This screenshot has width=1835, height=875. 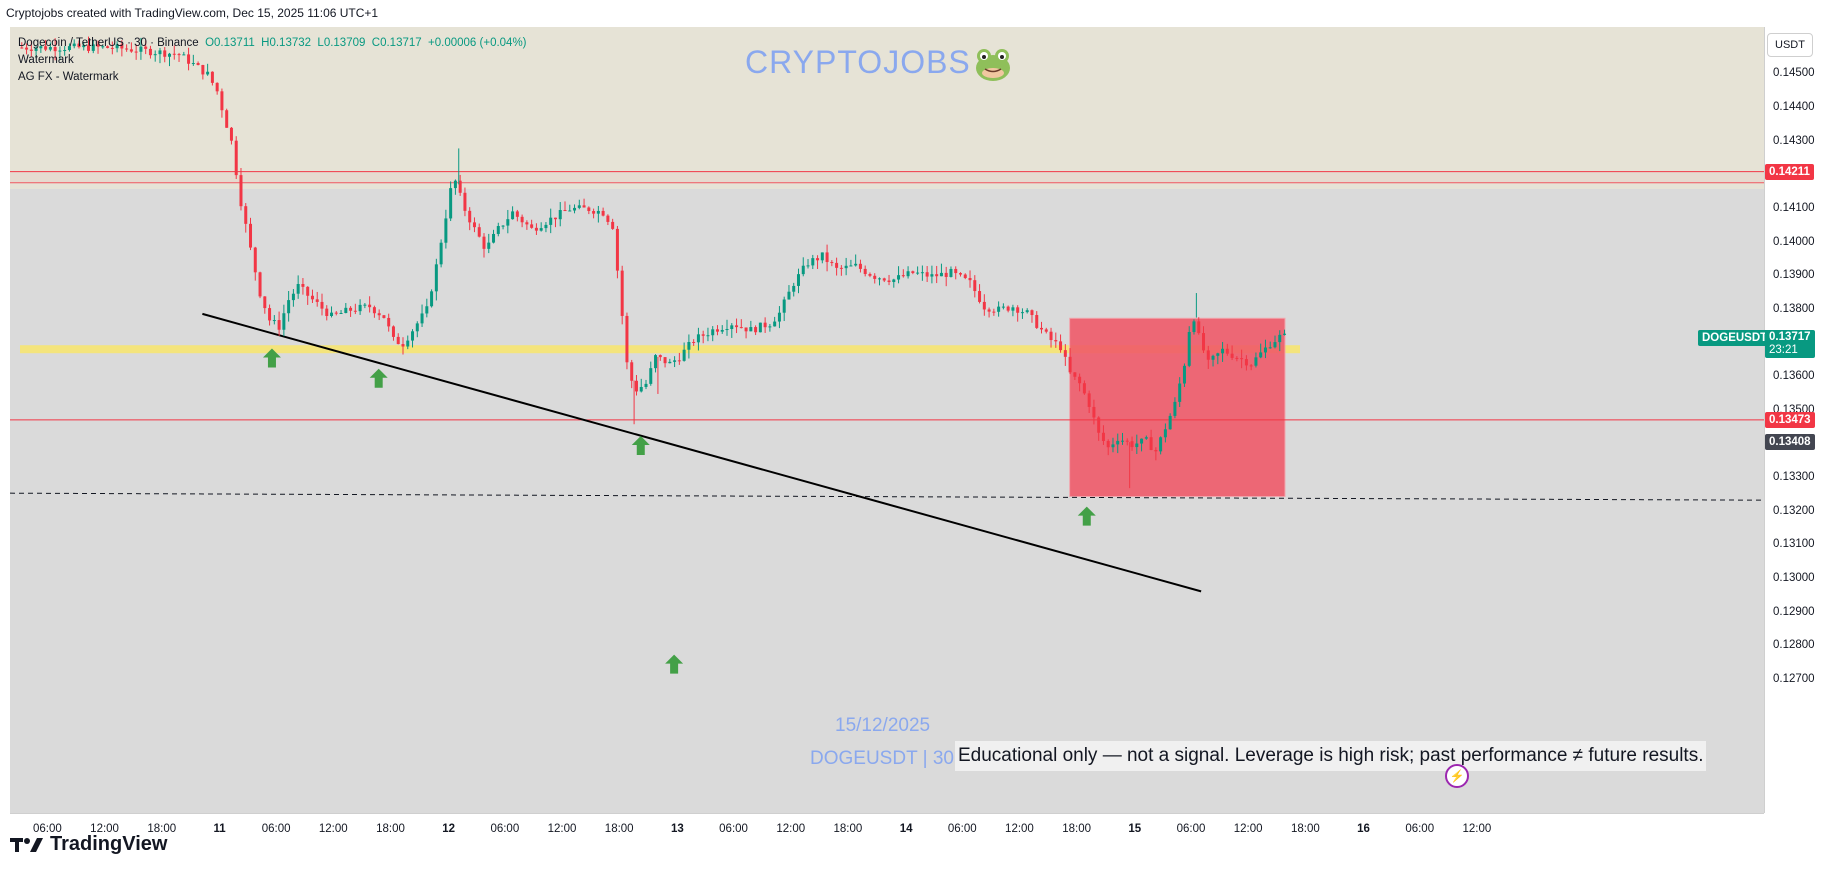 I want to click on currency-button: USDT, so click(x=1790, y=45).